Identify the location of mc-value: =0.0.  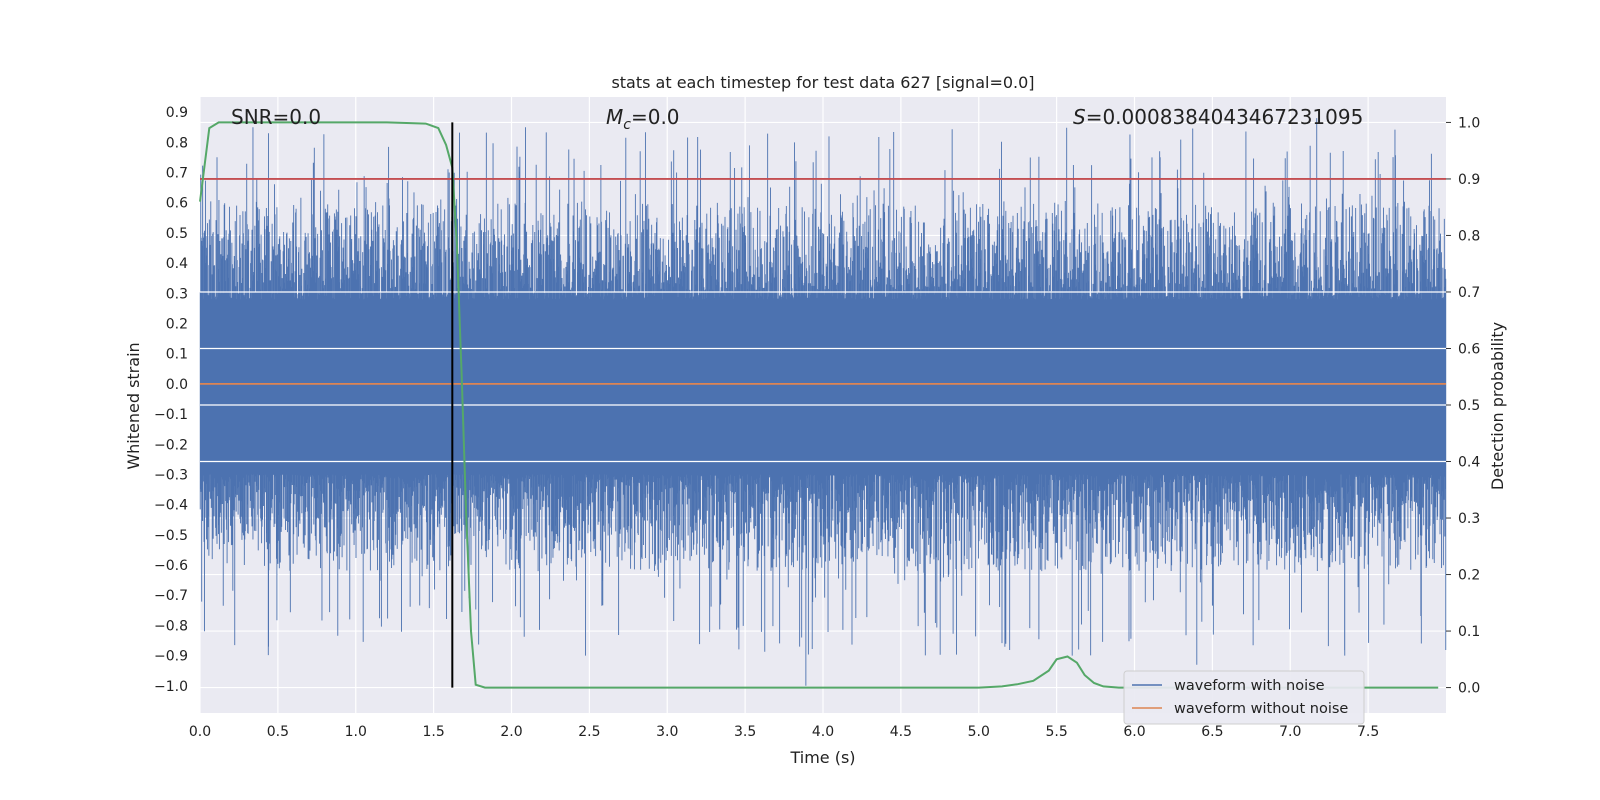
(655, 117).